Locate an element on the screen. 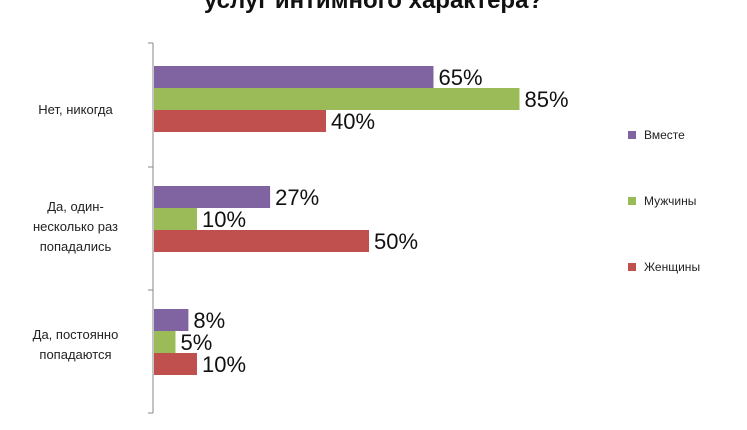 The image size is (747, 430). data-label: 8% is located at coordinates (209, 320).